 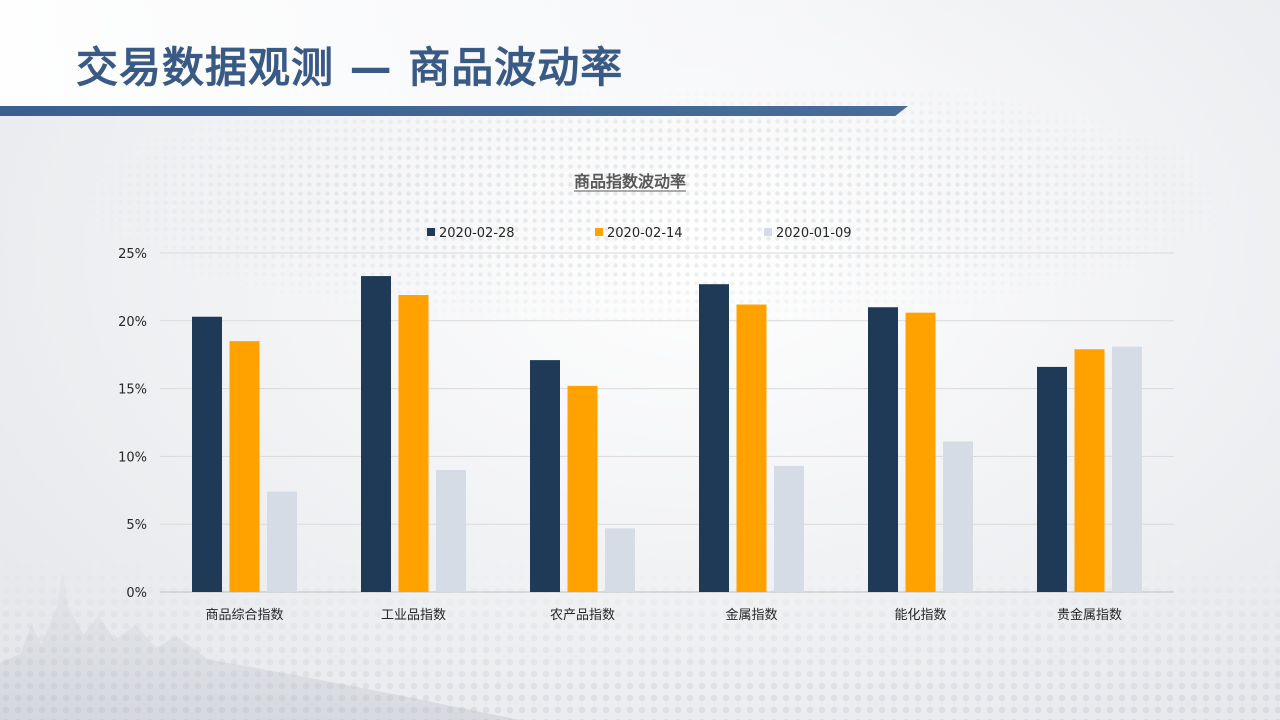 I want to click on legend-label: 2020-02-14, so click(x=645, y=233).